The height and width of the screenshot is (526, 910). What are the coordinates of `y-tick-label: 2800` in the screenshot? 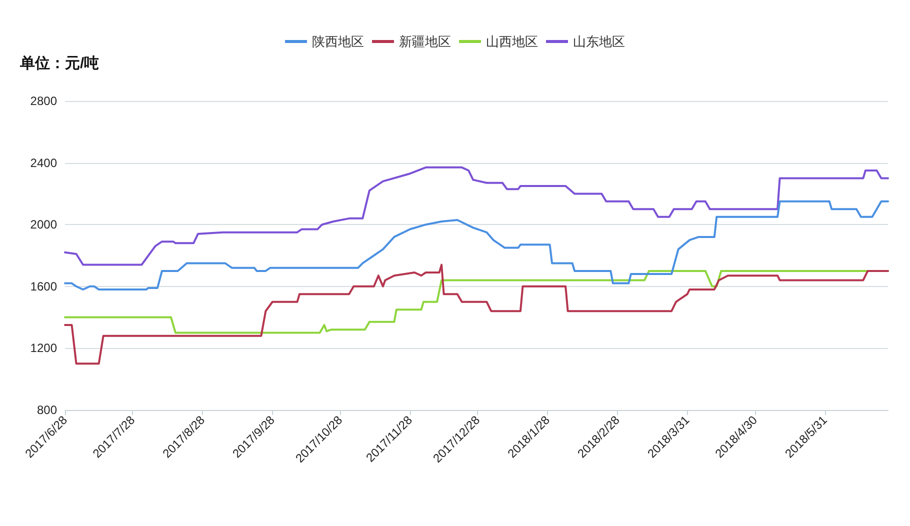 It's located at (44, 101).